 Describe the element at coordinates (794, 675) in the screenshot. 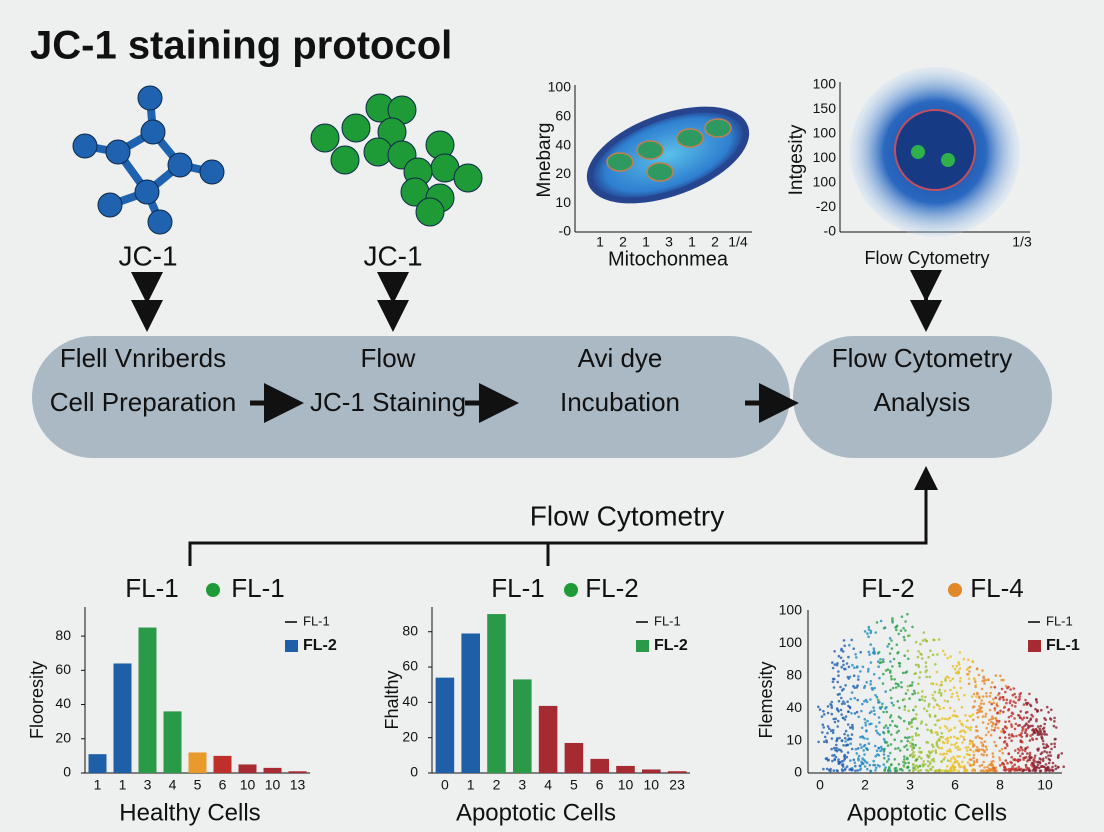

I see `y-tick-label: 80` at that location.